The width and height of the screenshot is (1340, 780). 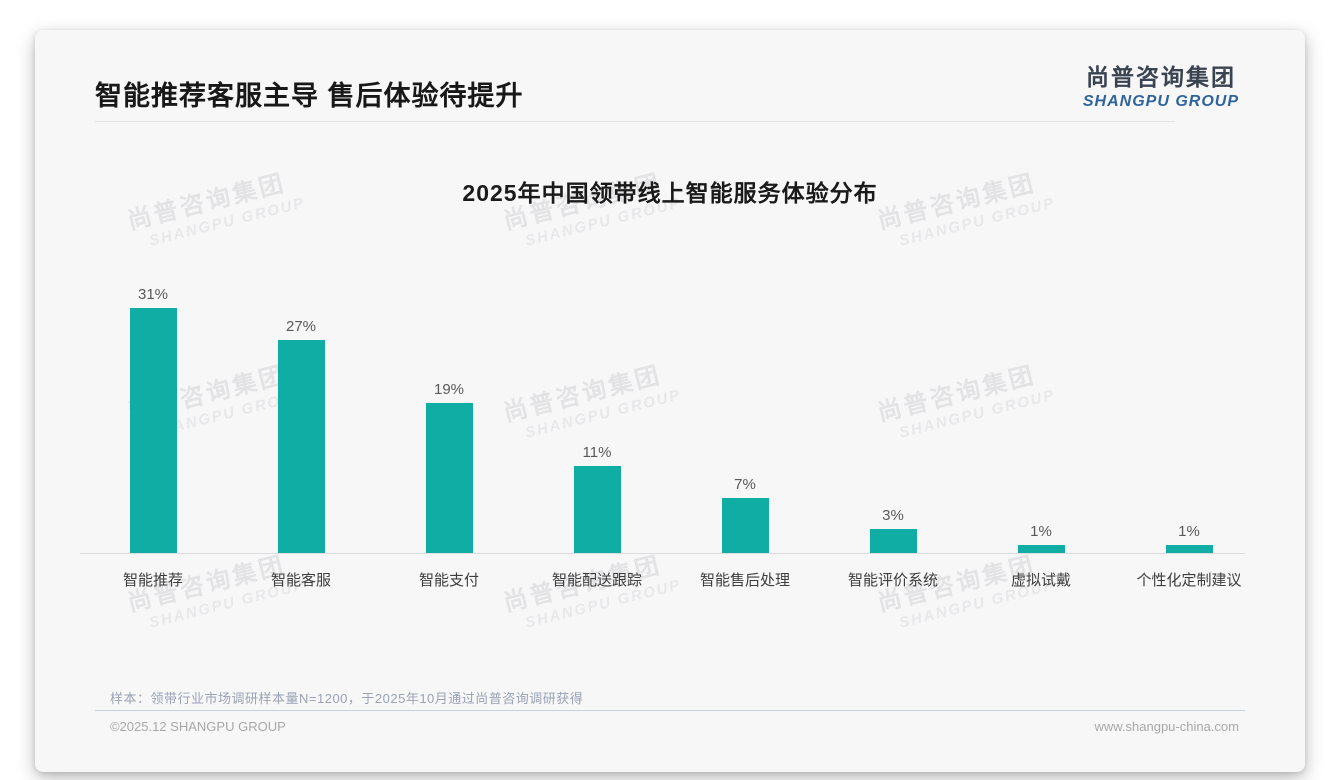 What do you see at coordinates (347, 698) in the screenshot?
I see `sample-note: 样本：领带行业市场调研样本量N=1200，于2025年10月通过尚普咨询调研获得` at bounding box center [347, 698].